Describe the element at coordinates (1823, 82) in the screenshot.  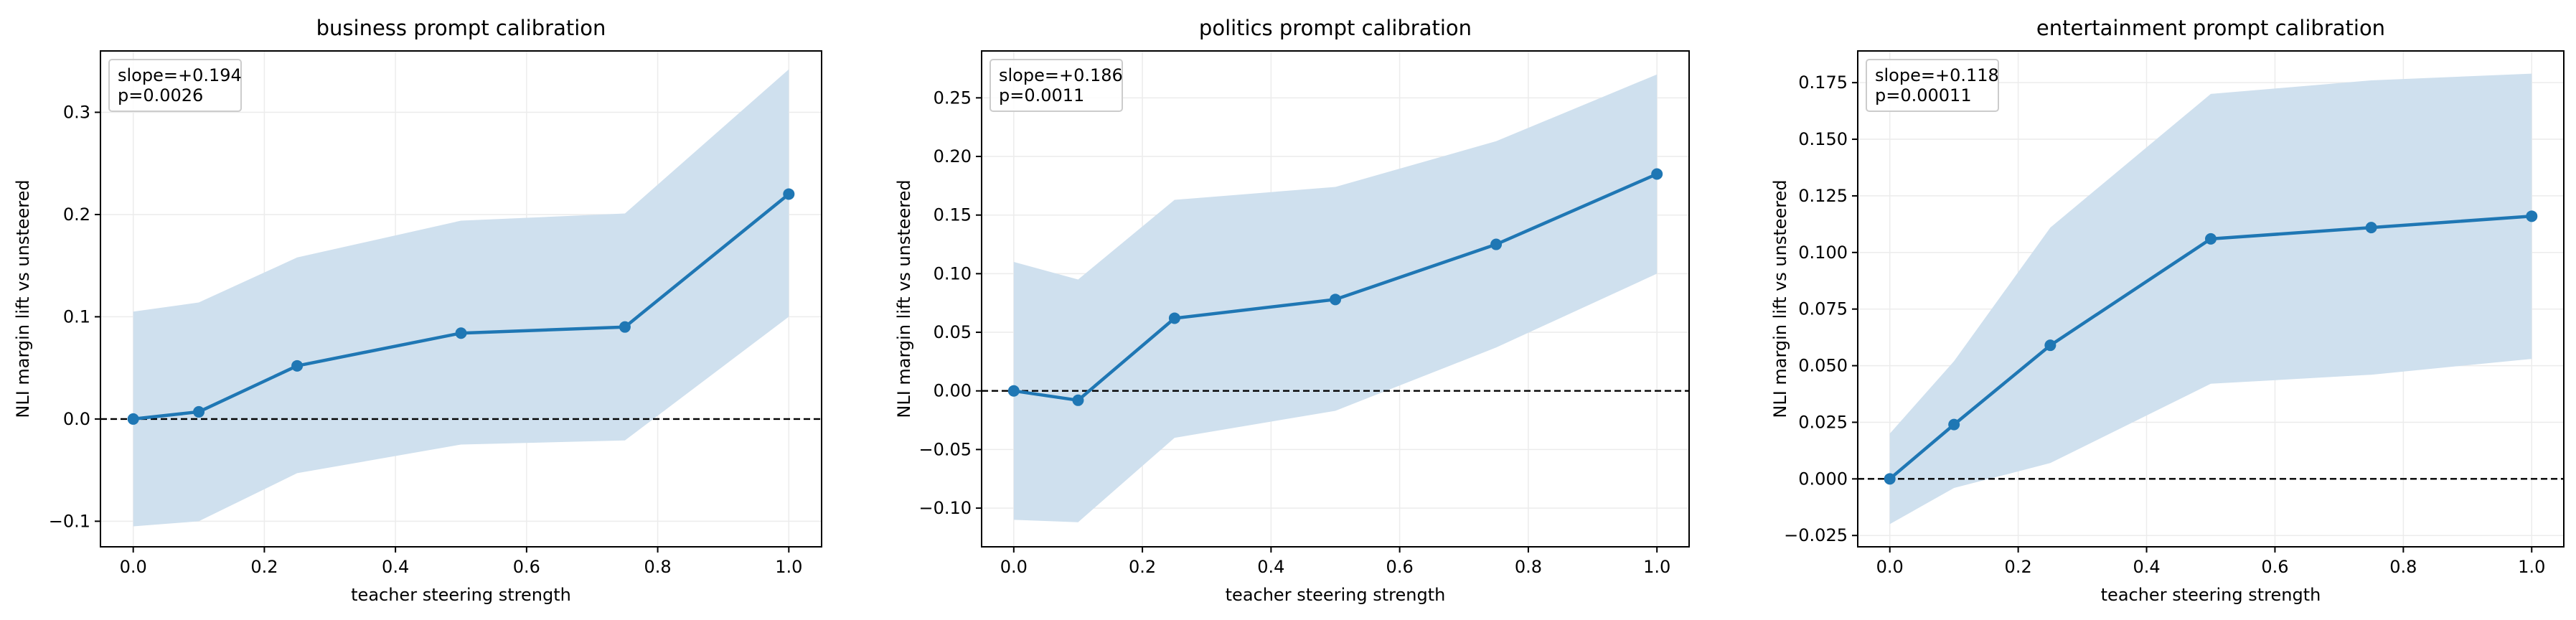
I see `y-tick-label: 0.175` at that location.